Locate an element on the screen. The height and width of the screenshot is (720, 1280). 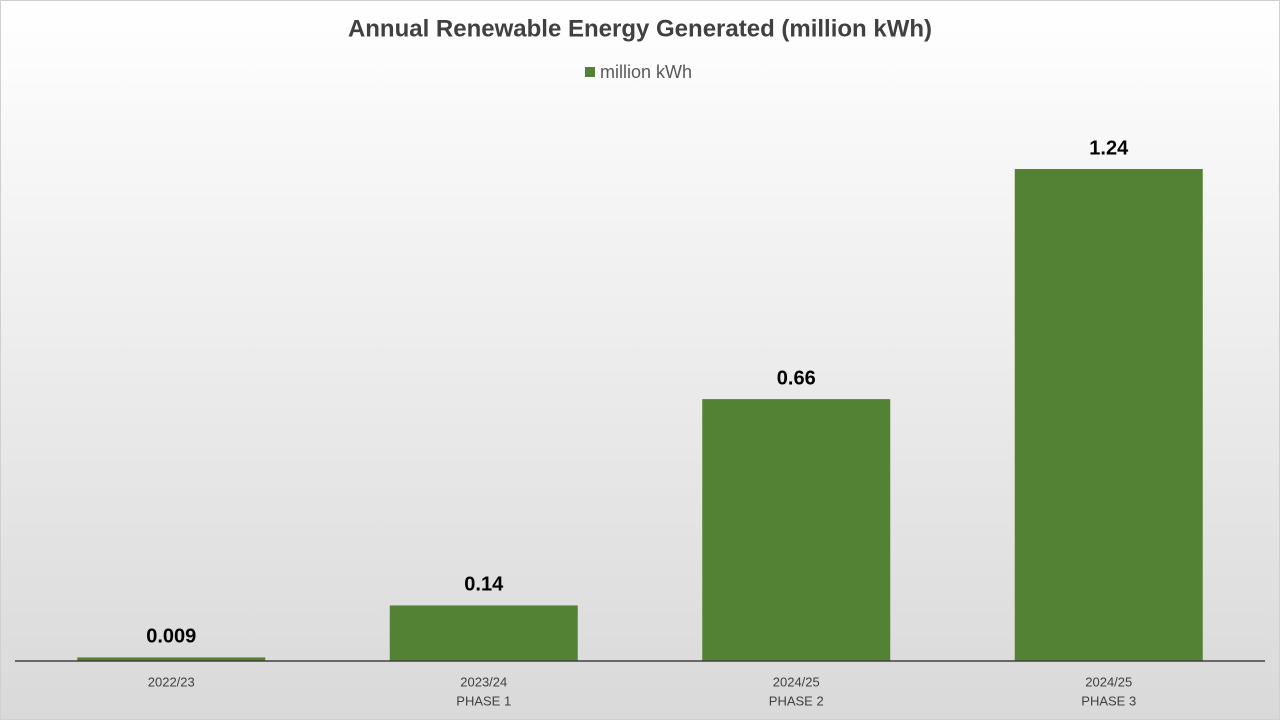
legend-label: million kWh is located at coordinates (646, 72).